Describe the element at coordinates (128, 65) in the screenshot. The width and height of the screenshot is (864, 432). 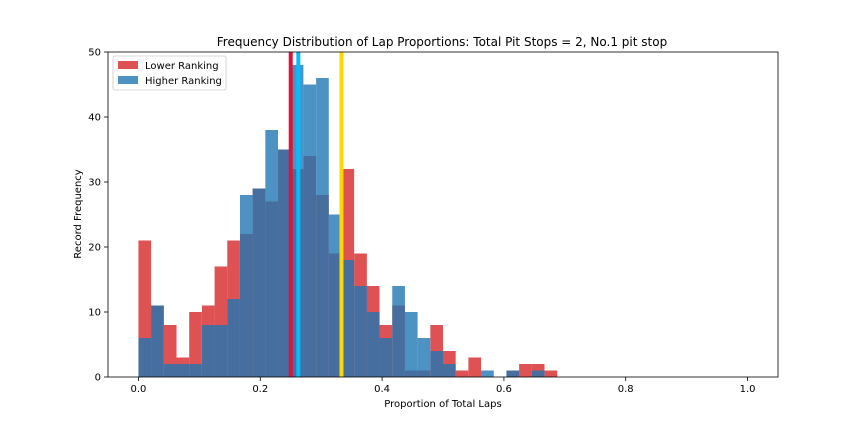
I see `legend-swatch-lower-ranking` at that location.